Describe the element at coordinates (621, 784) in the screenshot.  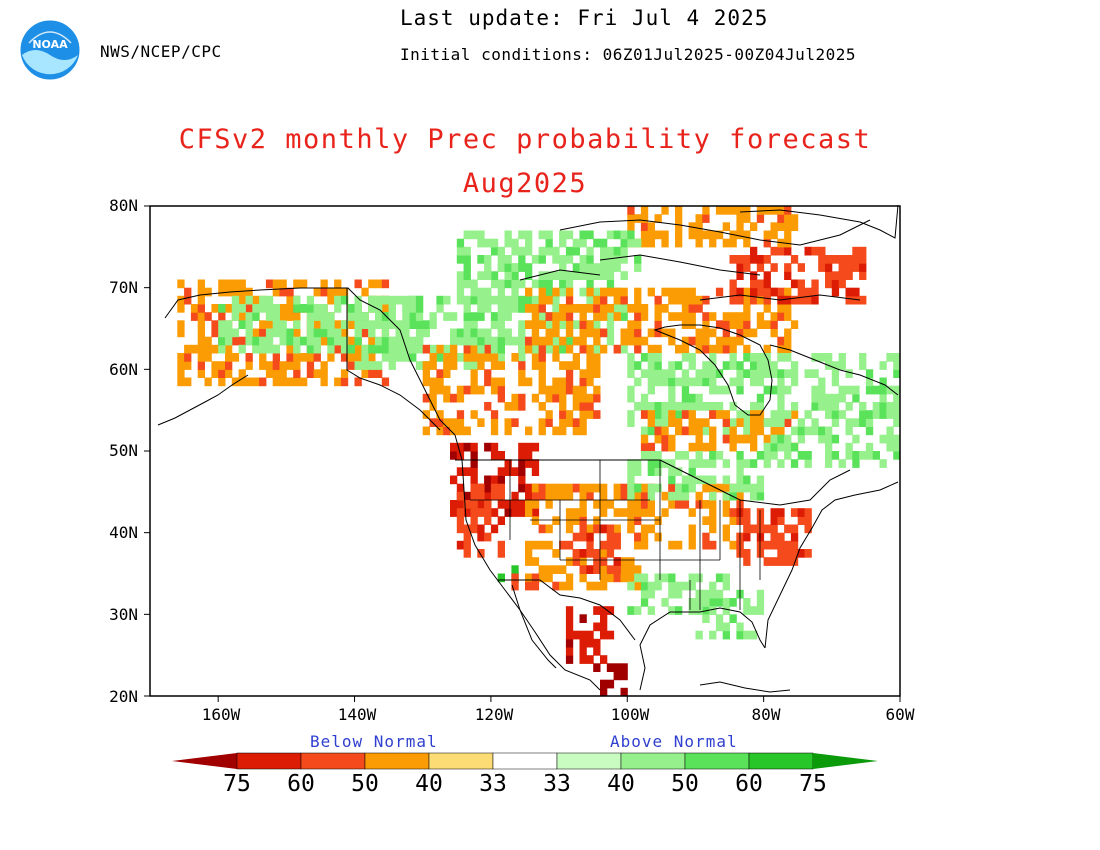
I see `legend-tick-above-40: 40` at that location.